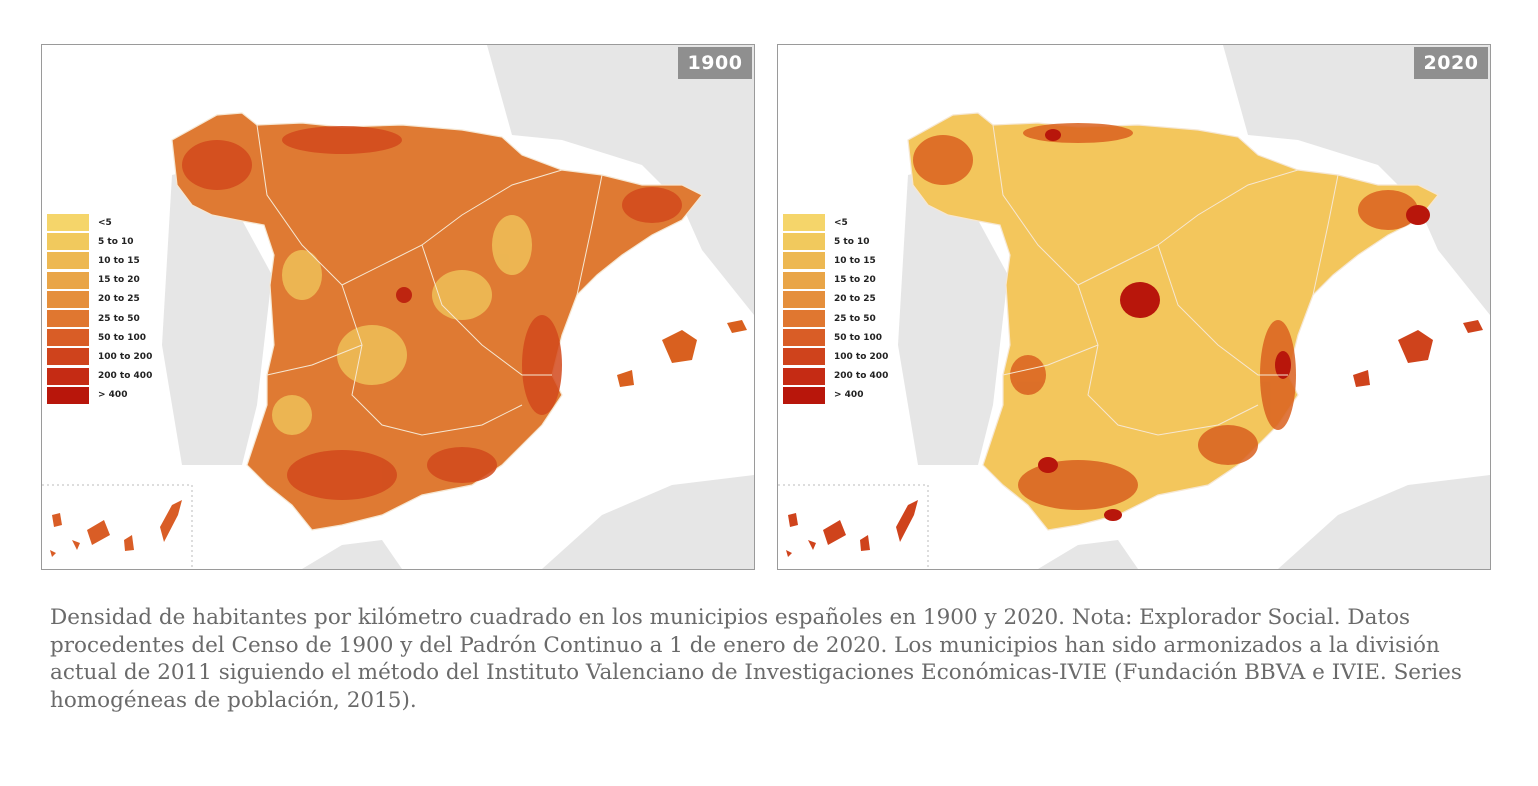  I want to click on year-label-2020: 2020, so click(1451, 63).